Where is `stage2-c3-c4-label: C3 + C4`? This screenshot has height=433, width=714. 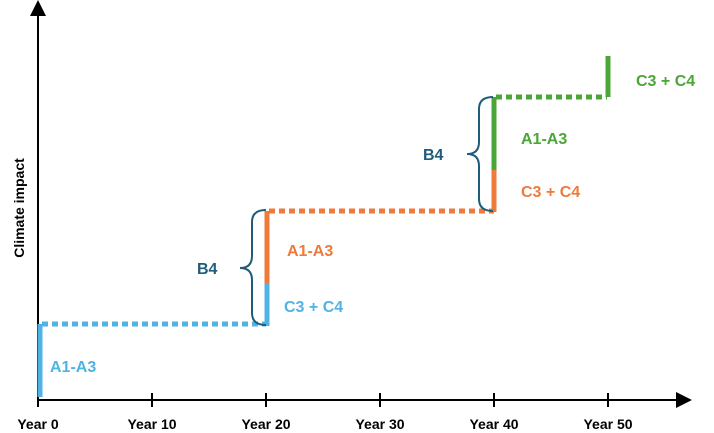
stage2-c3-c4-label: C3 + C4 is located at coordinates (550, 192).